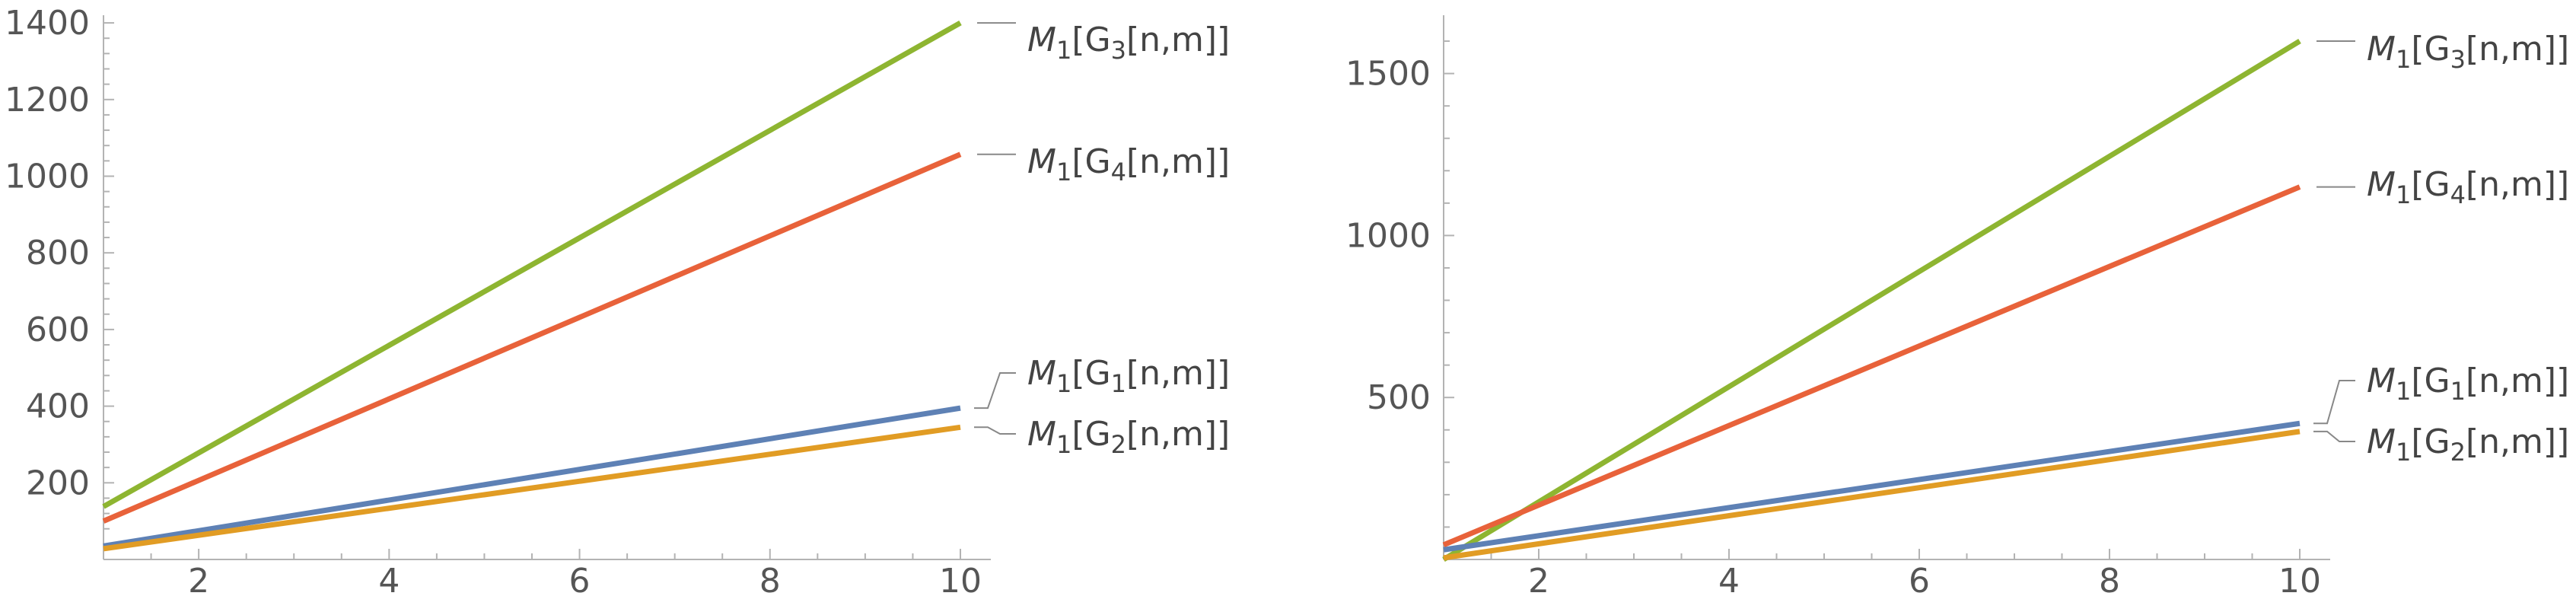 The height and width of the screenshot is (596, 2576). What do you see at coordinates (47, 100) in the screenshot?
I see `y-tick-label: 1200` at bounding box center [47, 100].